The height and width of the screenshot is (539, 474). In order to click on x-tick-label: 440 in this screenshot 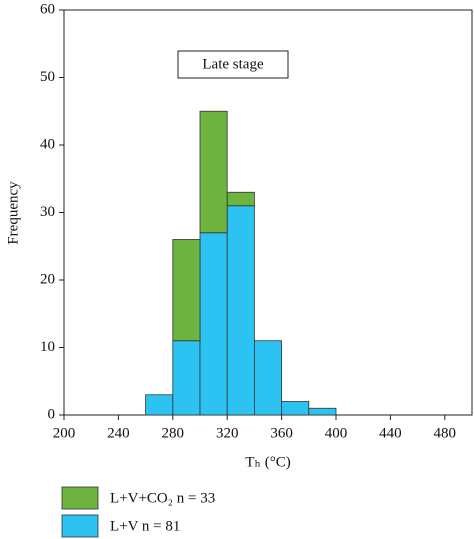, I will do `click(390, 433)`.